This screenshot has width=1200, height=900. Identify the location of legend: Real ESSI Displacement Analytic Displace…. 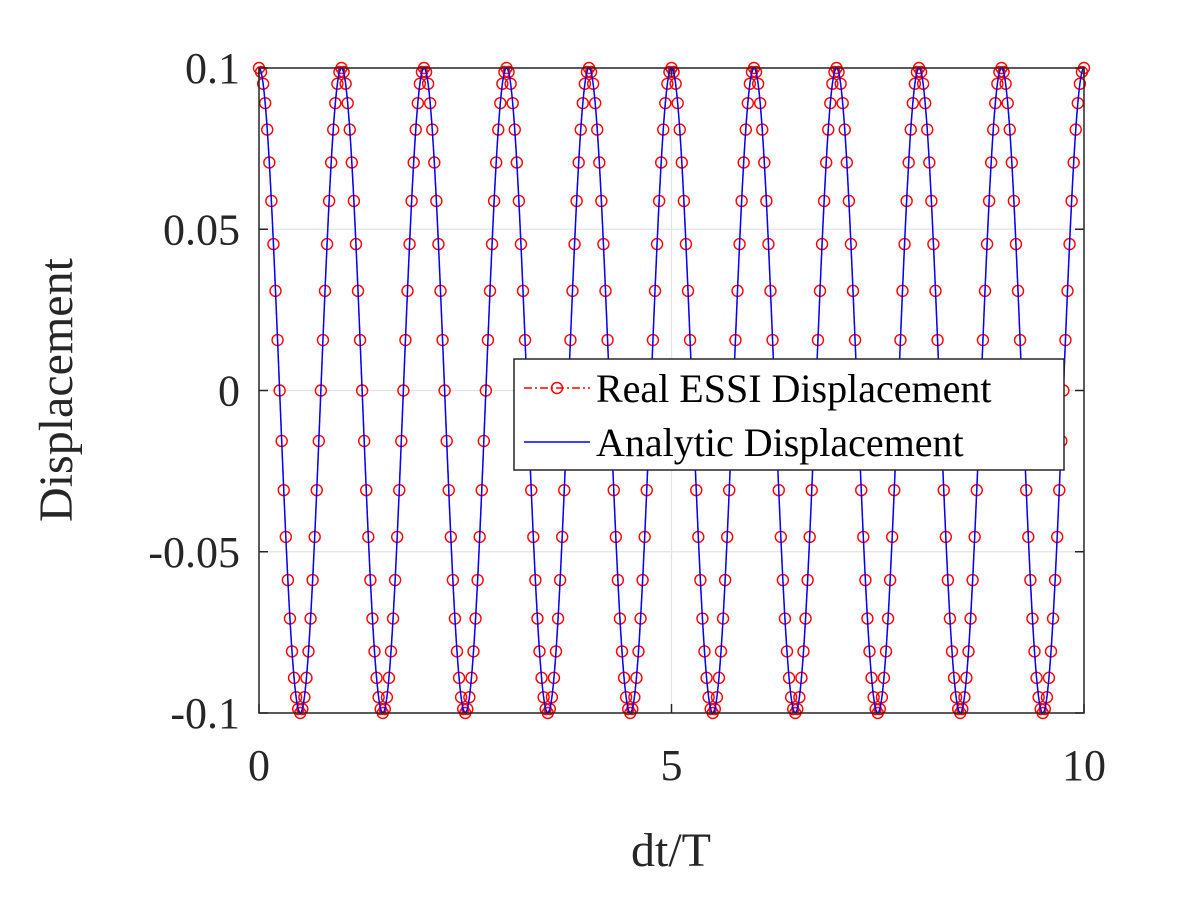
(789, 414).